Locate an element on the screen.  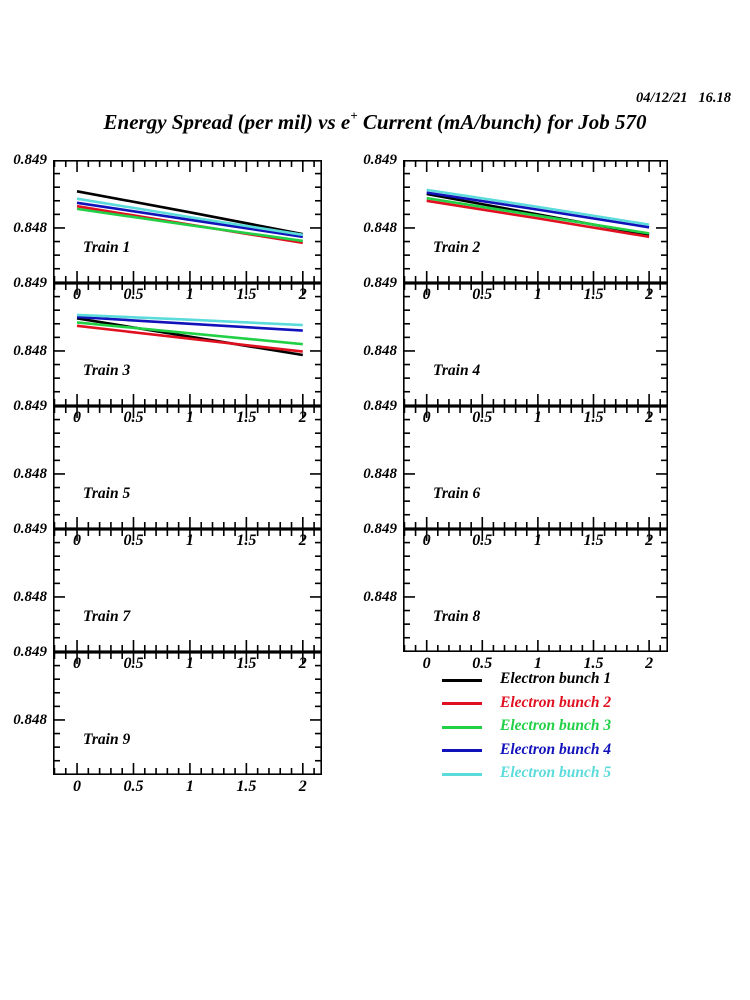
train-label: Train 9 is located at coordinates (107, 739).